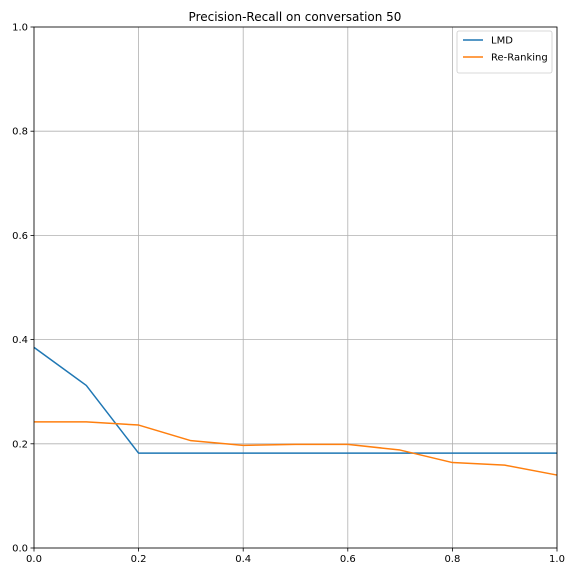 This screenshot has width=576, height=576. What do you see at coordinates (20, 340) in the screenshot?
I see `y-tick-label: 0.4` at bounding box center [20, 340].